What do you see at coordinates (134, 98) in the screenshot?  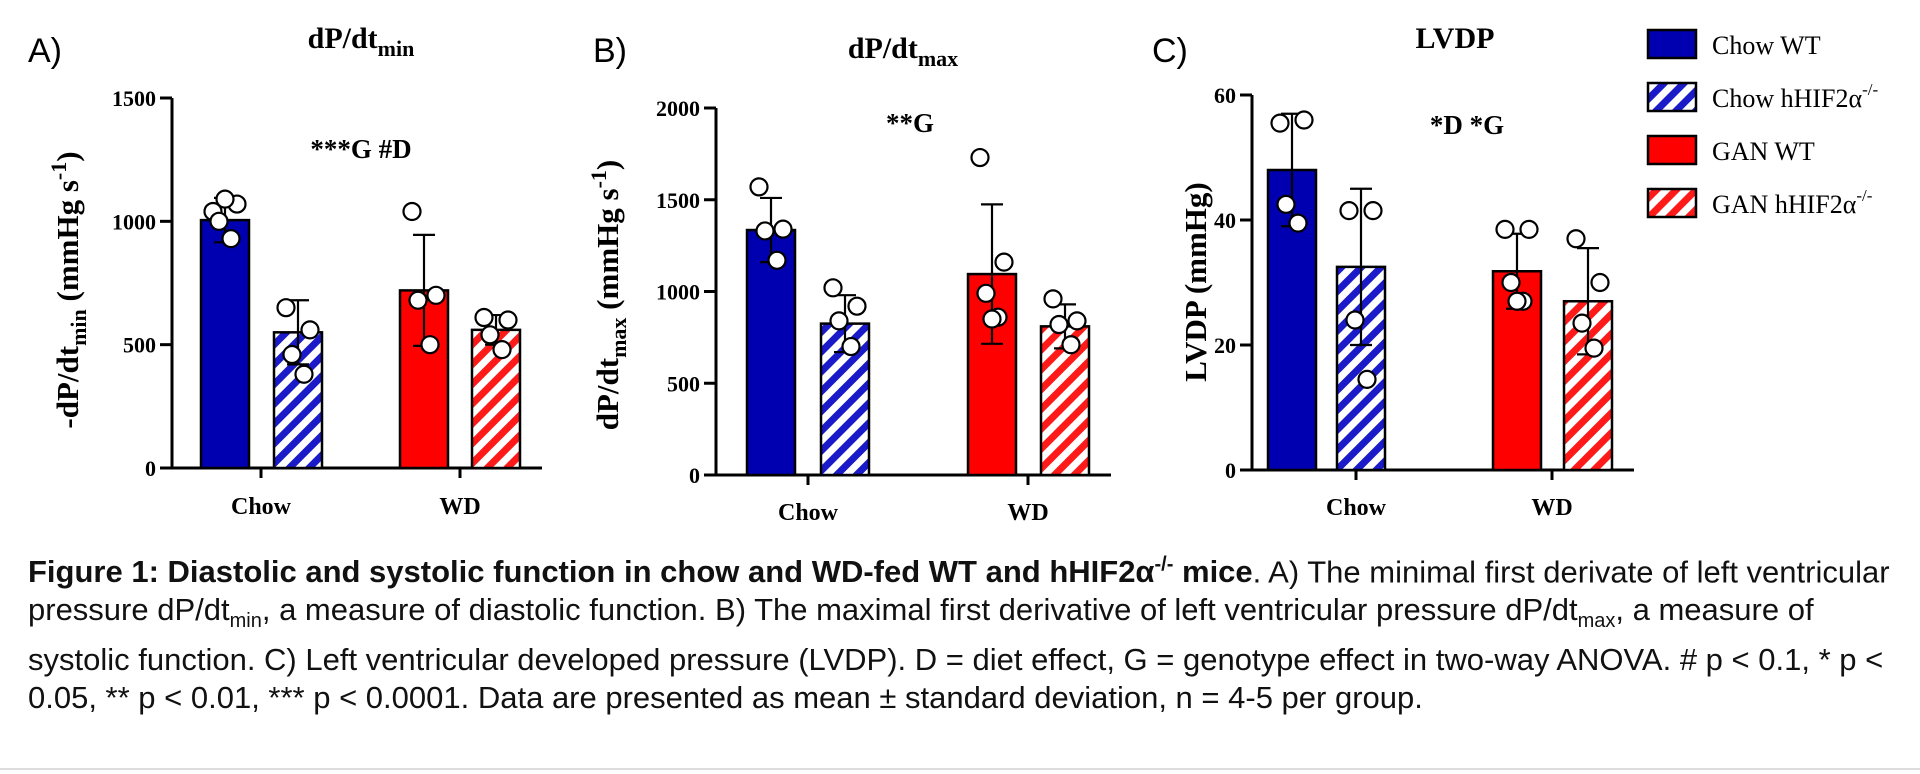 I see `y-tick-label: 1500` at bounding box center [134, 98].